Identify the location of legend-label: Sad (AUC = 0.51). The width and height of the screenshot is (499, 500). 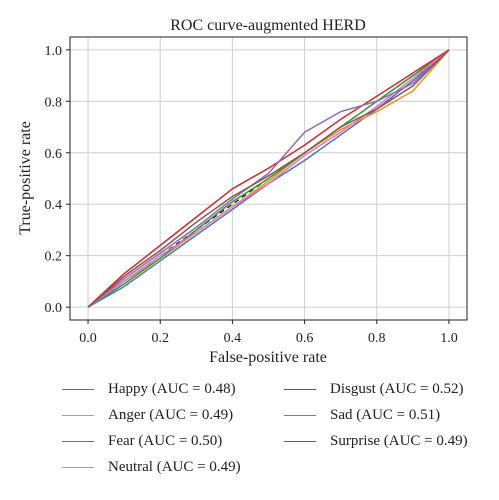
(385, 414).